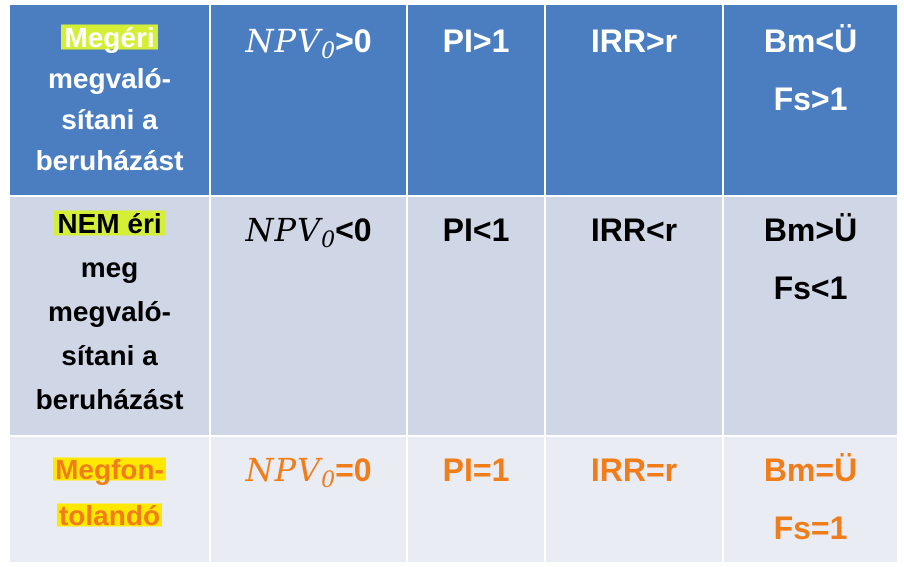 Image resolution: width=904 pixels, height=567 pixels. I want to click on npv-cell: NPV0>0, so click(308, 100).